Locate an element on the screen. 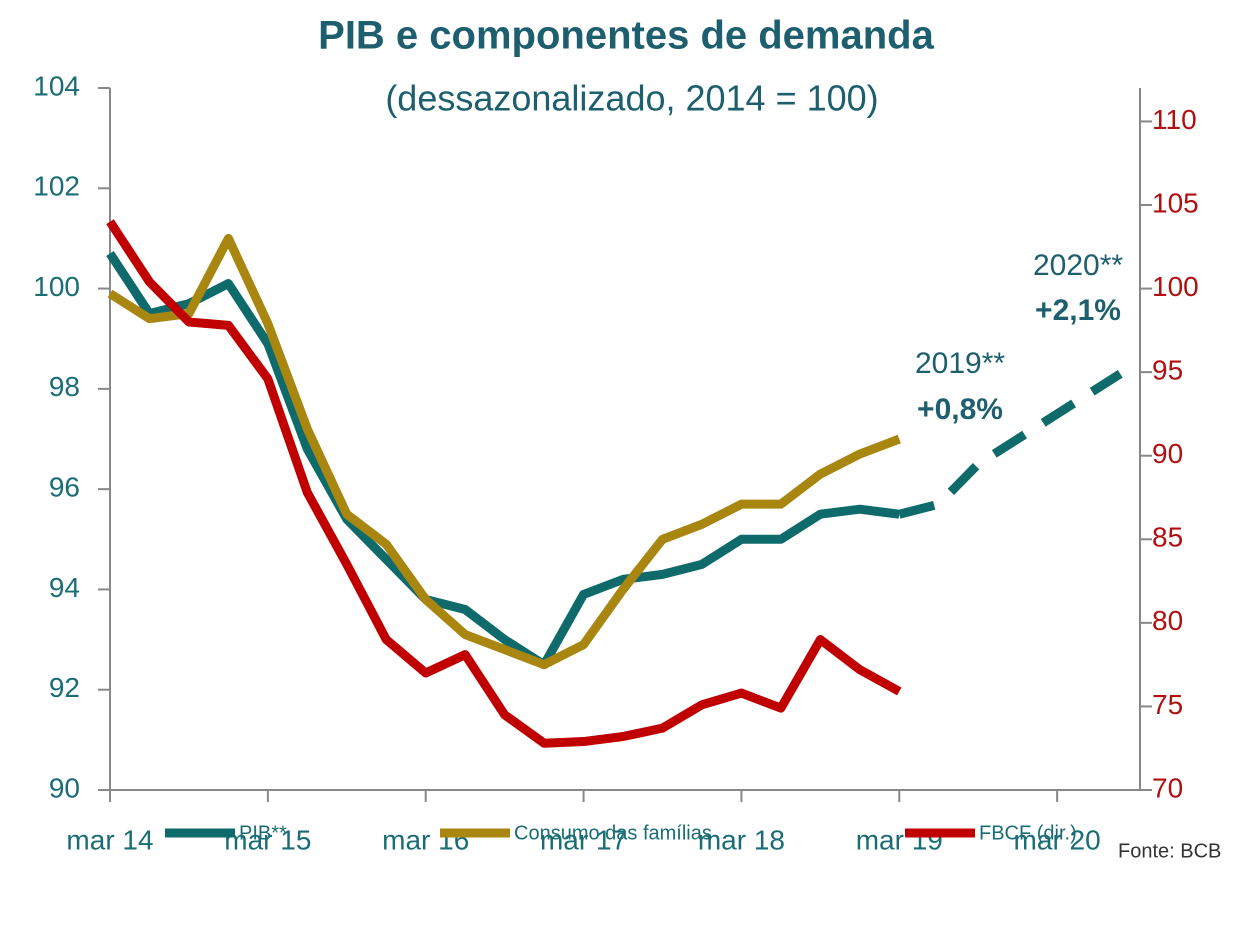 This screenshot has width=1242, height=937. y2-tick-label: 100 is located at coordinates (1175, 286).